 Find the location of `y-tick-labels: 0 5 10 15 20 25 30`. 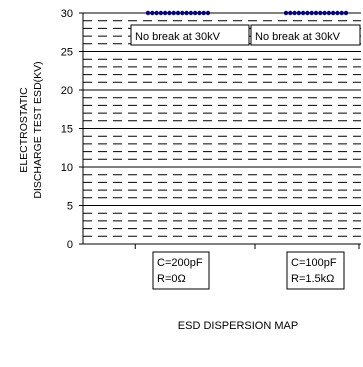

y-tick-labels: 0 5 10 15 20 25 30 is located at coordinates (67, 129).